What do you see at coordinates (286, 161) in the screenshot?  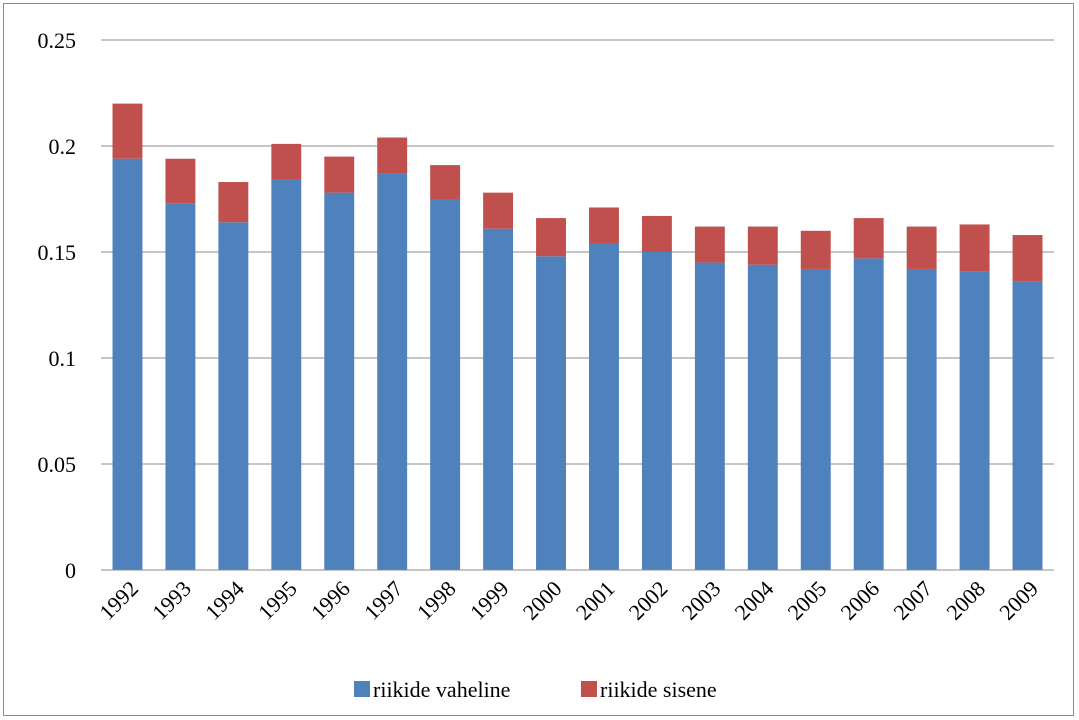 I see `bar-riikide-sisene-1995` at bounding box center [286, 161].